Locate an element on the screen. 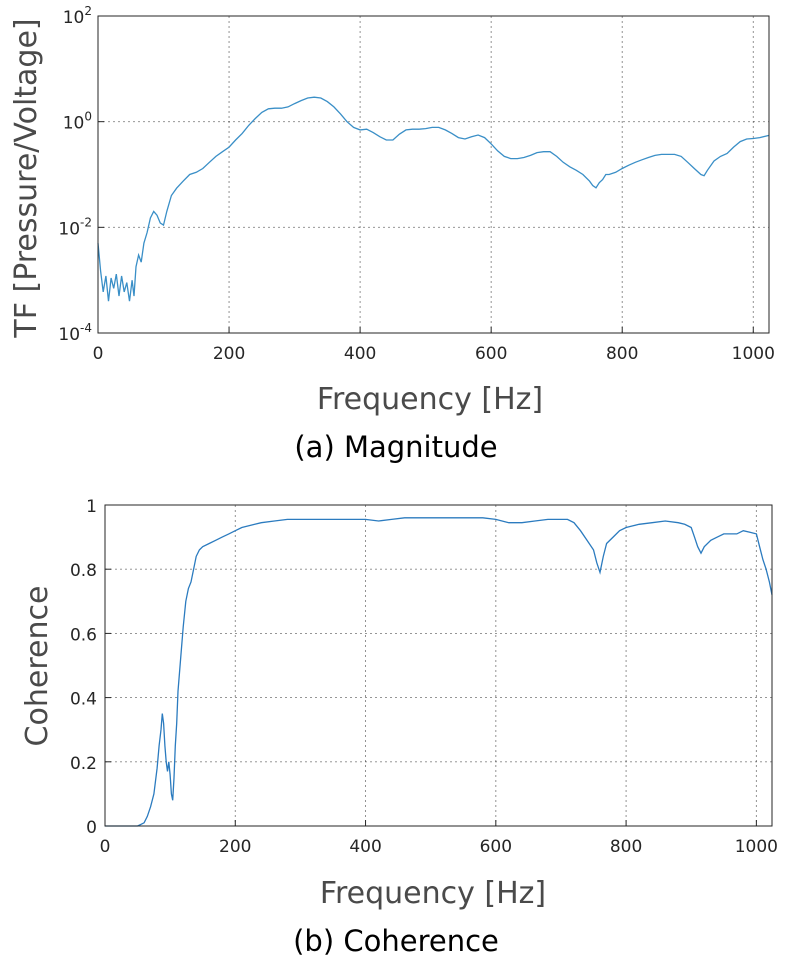  coherence-y-axis-label: Coherence is located at coordinates (37, 666).